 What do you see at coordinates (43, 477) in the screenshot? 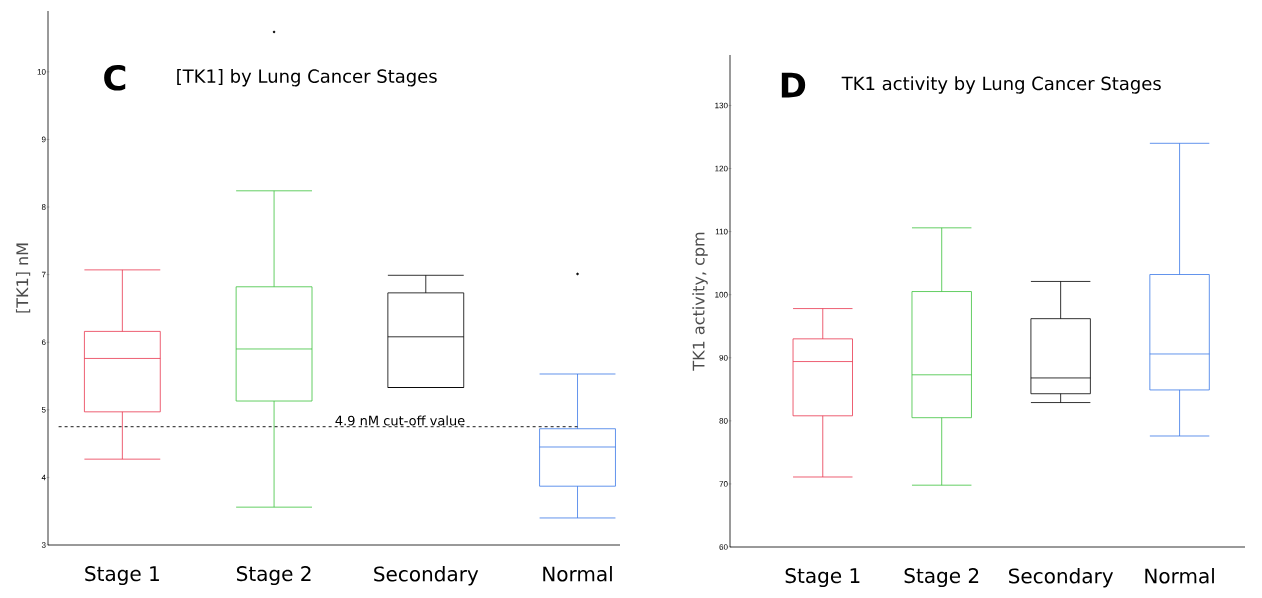
I see `y-tick-label: 4` at bounding box center [43, 477].